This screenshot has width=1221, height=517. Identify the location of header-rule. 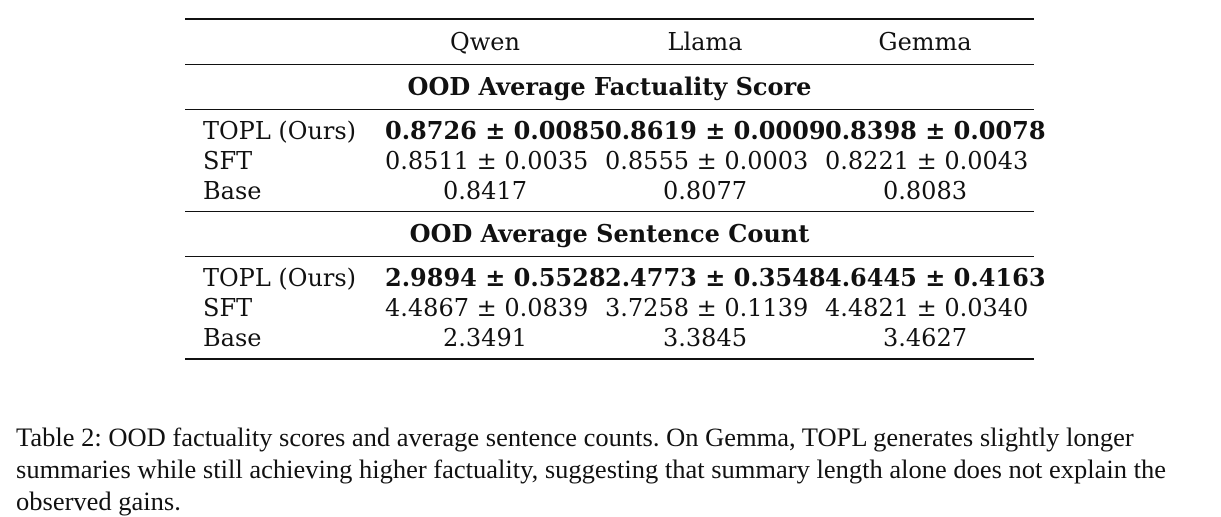
(609, 64).